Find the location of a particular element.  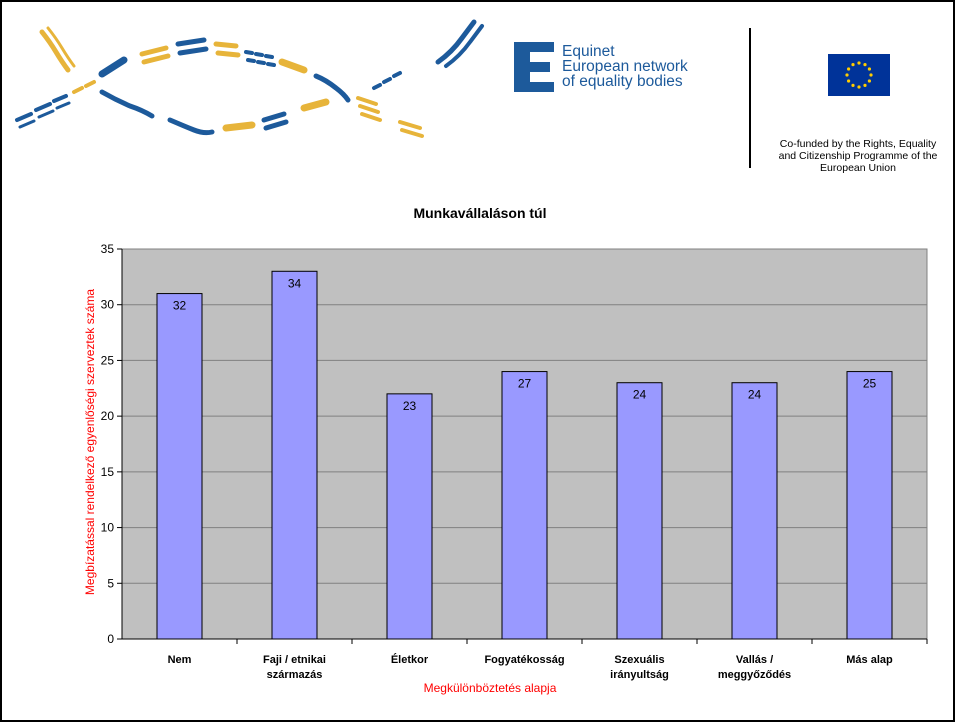

chart-title: Munkavállaláson túl is located at coordinates (479, 213).